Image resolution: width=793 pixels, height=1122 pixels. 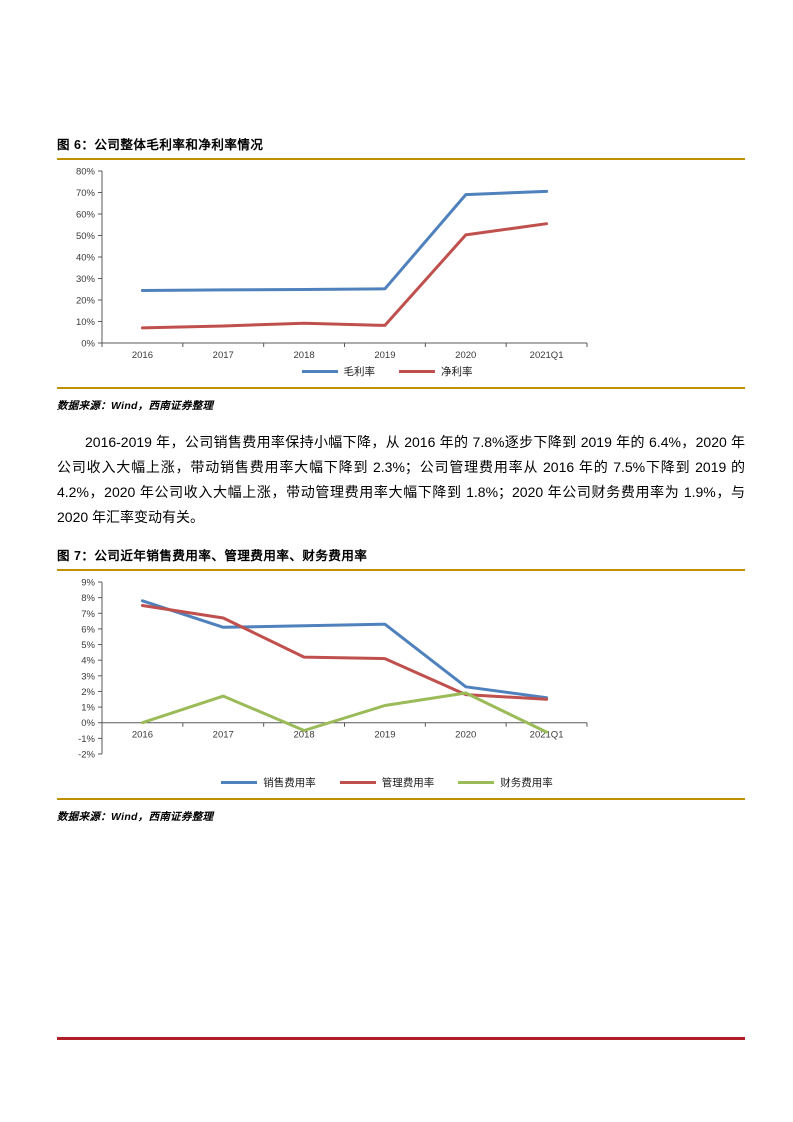 I want to click on legend-item: 管理费用率, so click(x=387, y=782).